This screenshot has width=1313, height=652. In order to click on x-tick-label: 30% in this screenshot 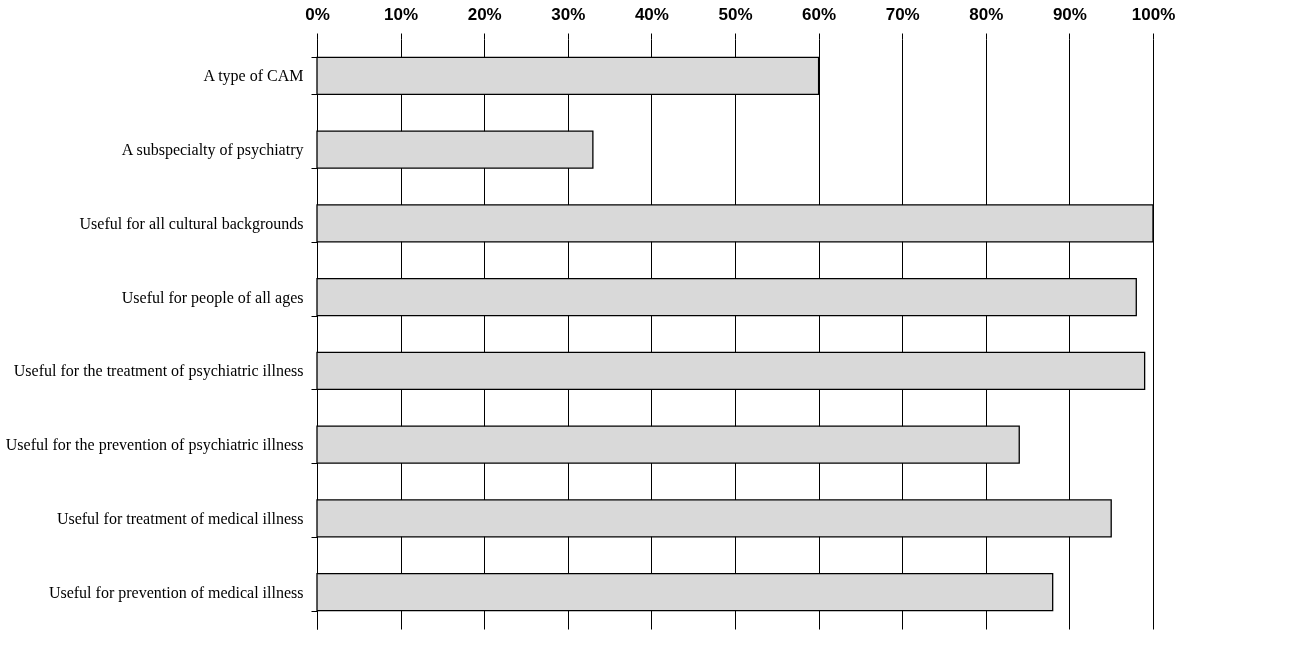, I will do `click(568, 14)`.